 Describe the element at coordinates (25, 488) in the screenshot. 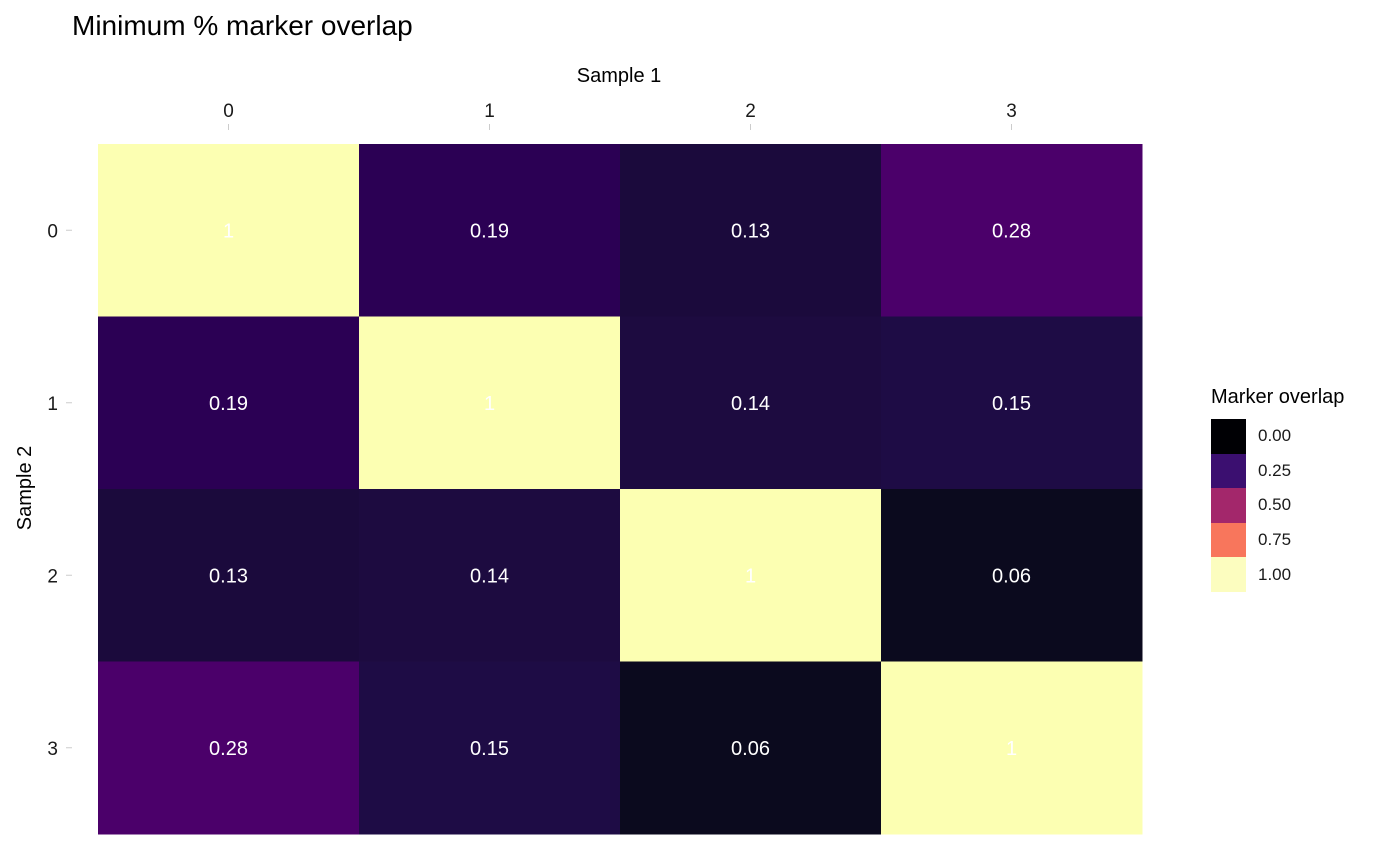

I see `y-axis-label: Sample 2` at that location.